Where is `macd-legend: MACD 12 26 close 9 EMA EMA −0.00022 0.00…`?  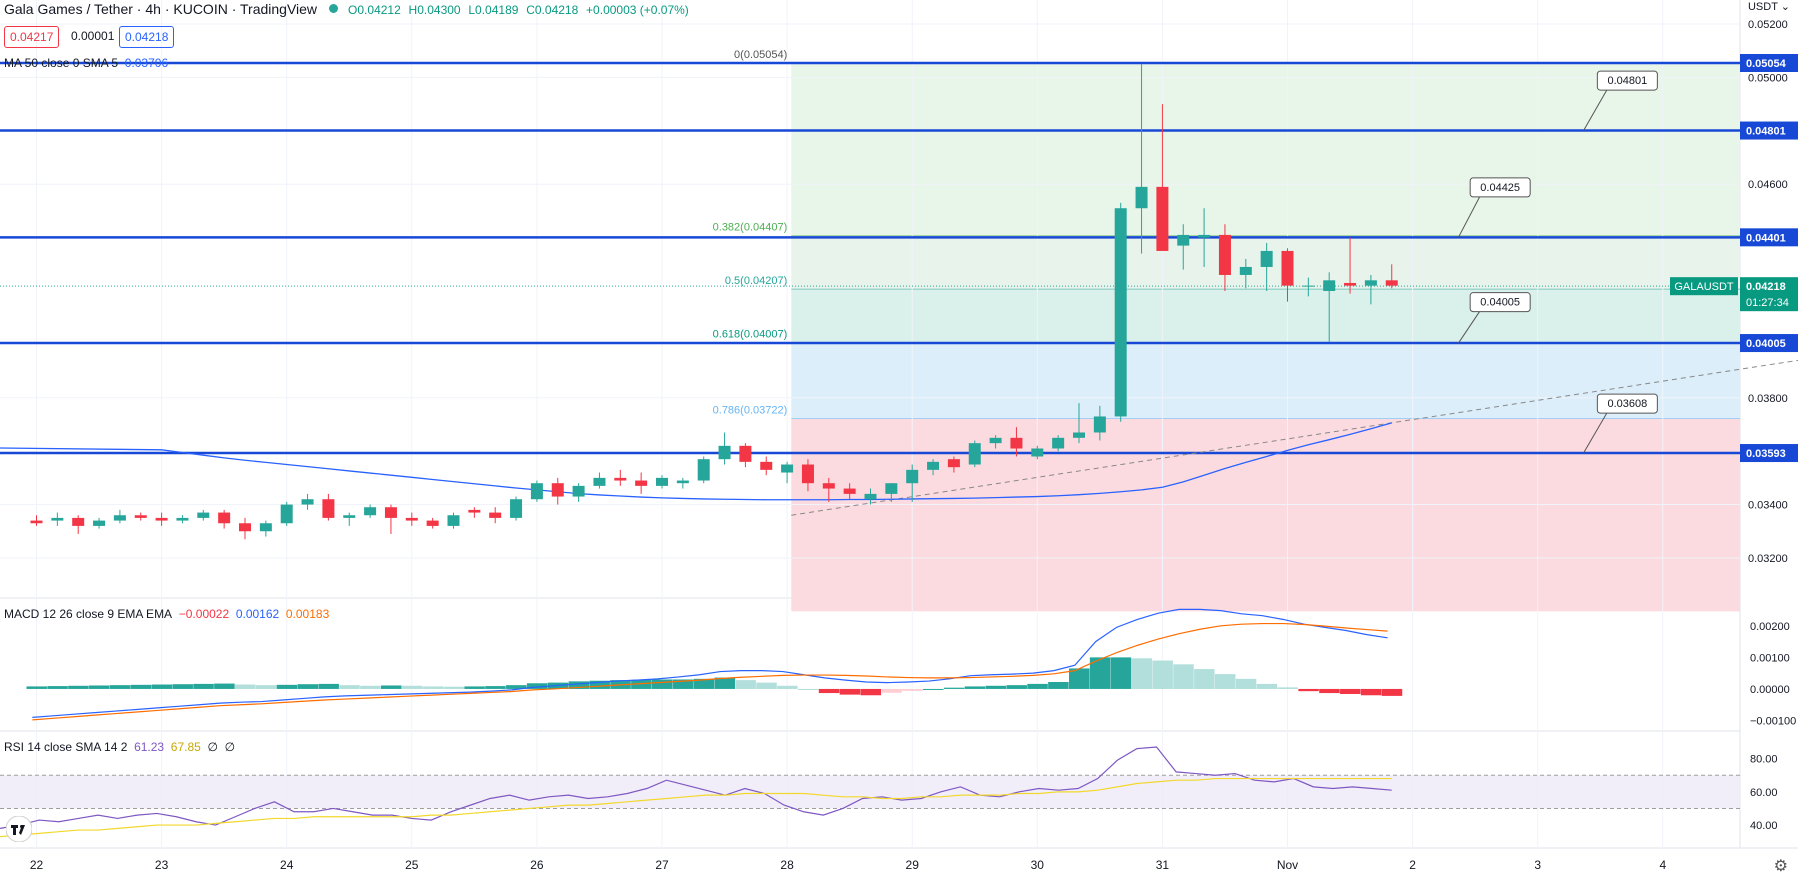
macd-legend: MACD 12 26 close 9 EMA EMA −0.00022 0.00… is located at coordinates (166, 614).